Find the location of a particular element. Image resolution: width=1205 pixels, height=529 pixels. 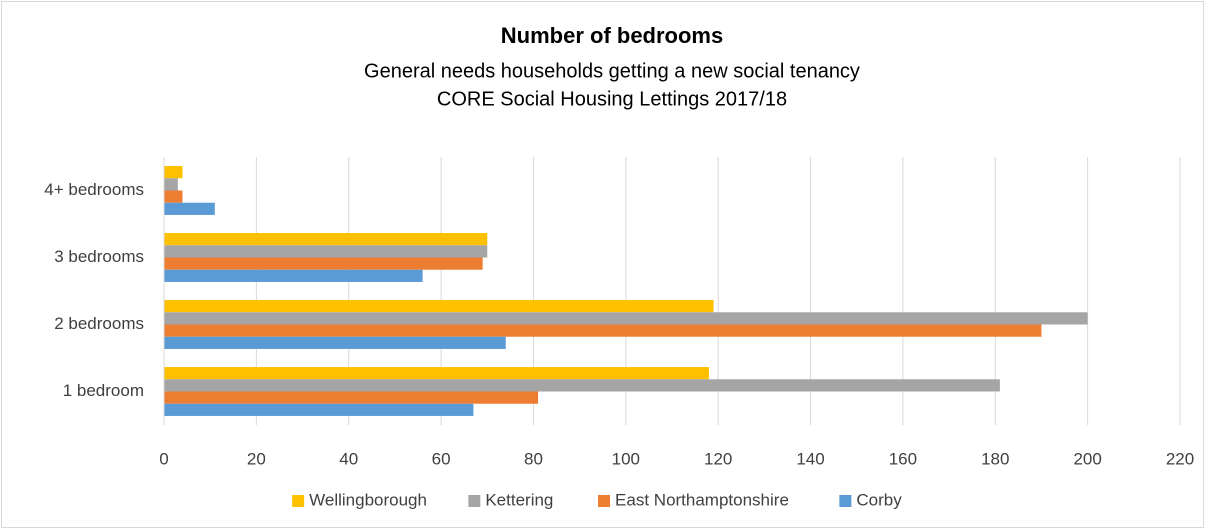

x-tick-label: 100 is located at coordinates (626, 458).